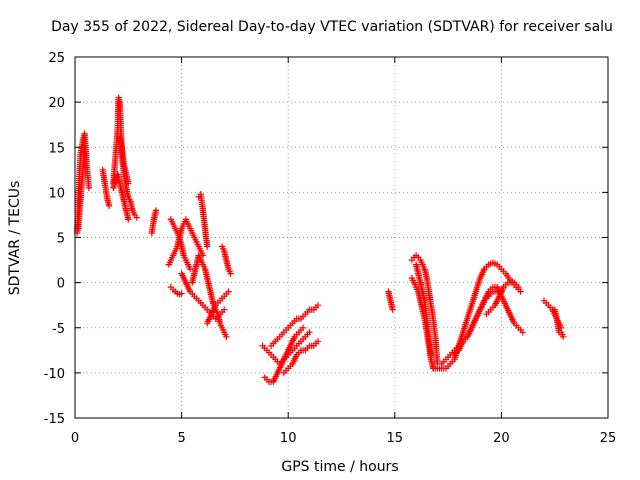 The height and width of the screenshot is (480, 640). I want to click on y-tick-label: -5, so click(58, 329).